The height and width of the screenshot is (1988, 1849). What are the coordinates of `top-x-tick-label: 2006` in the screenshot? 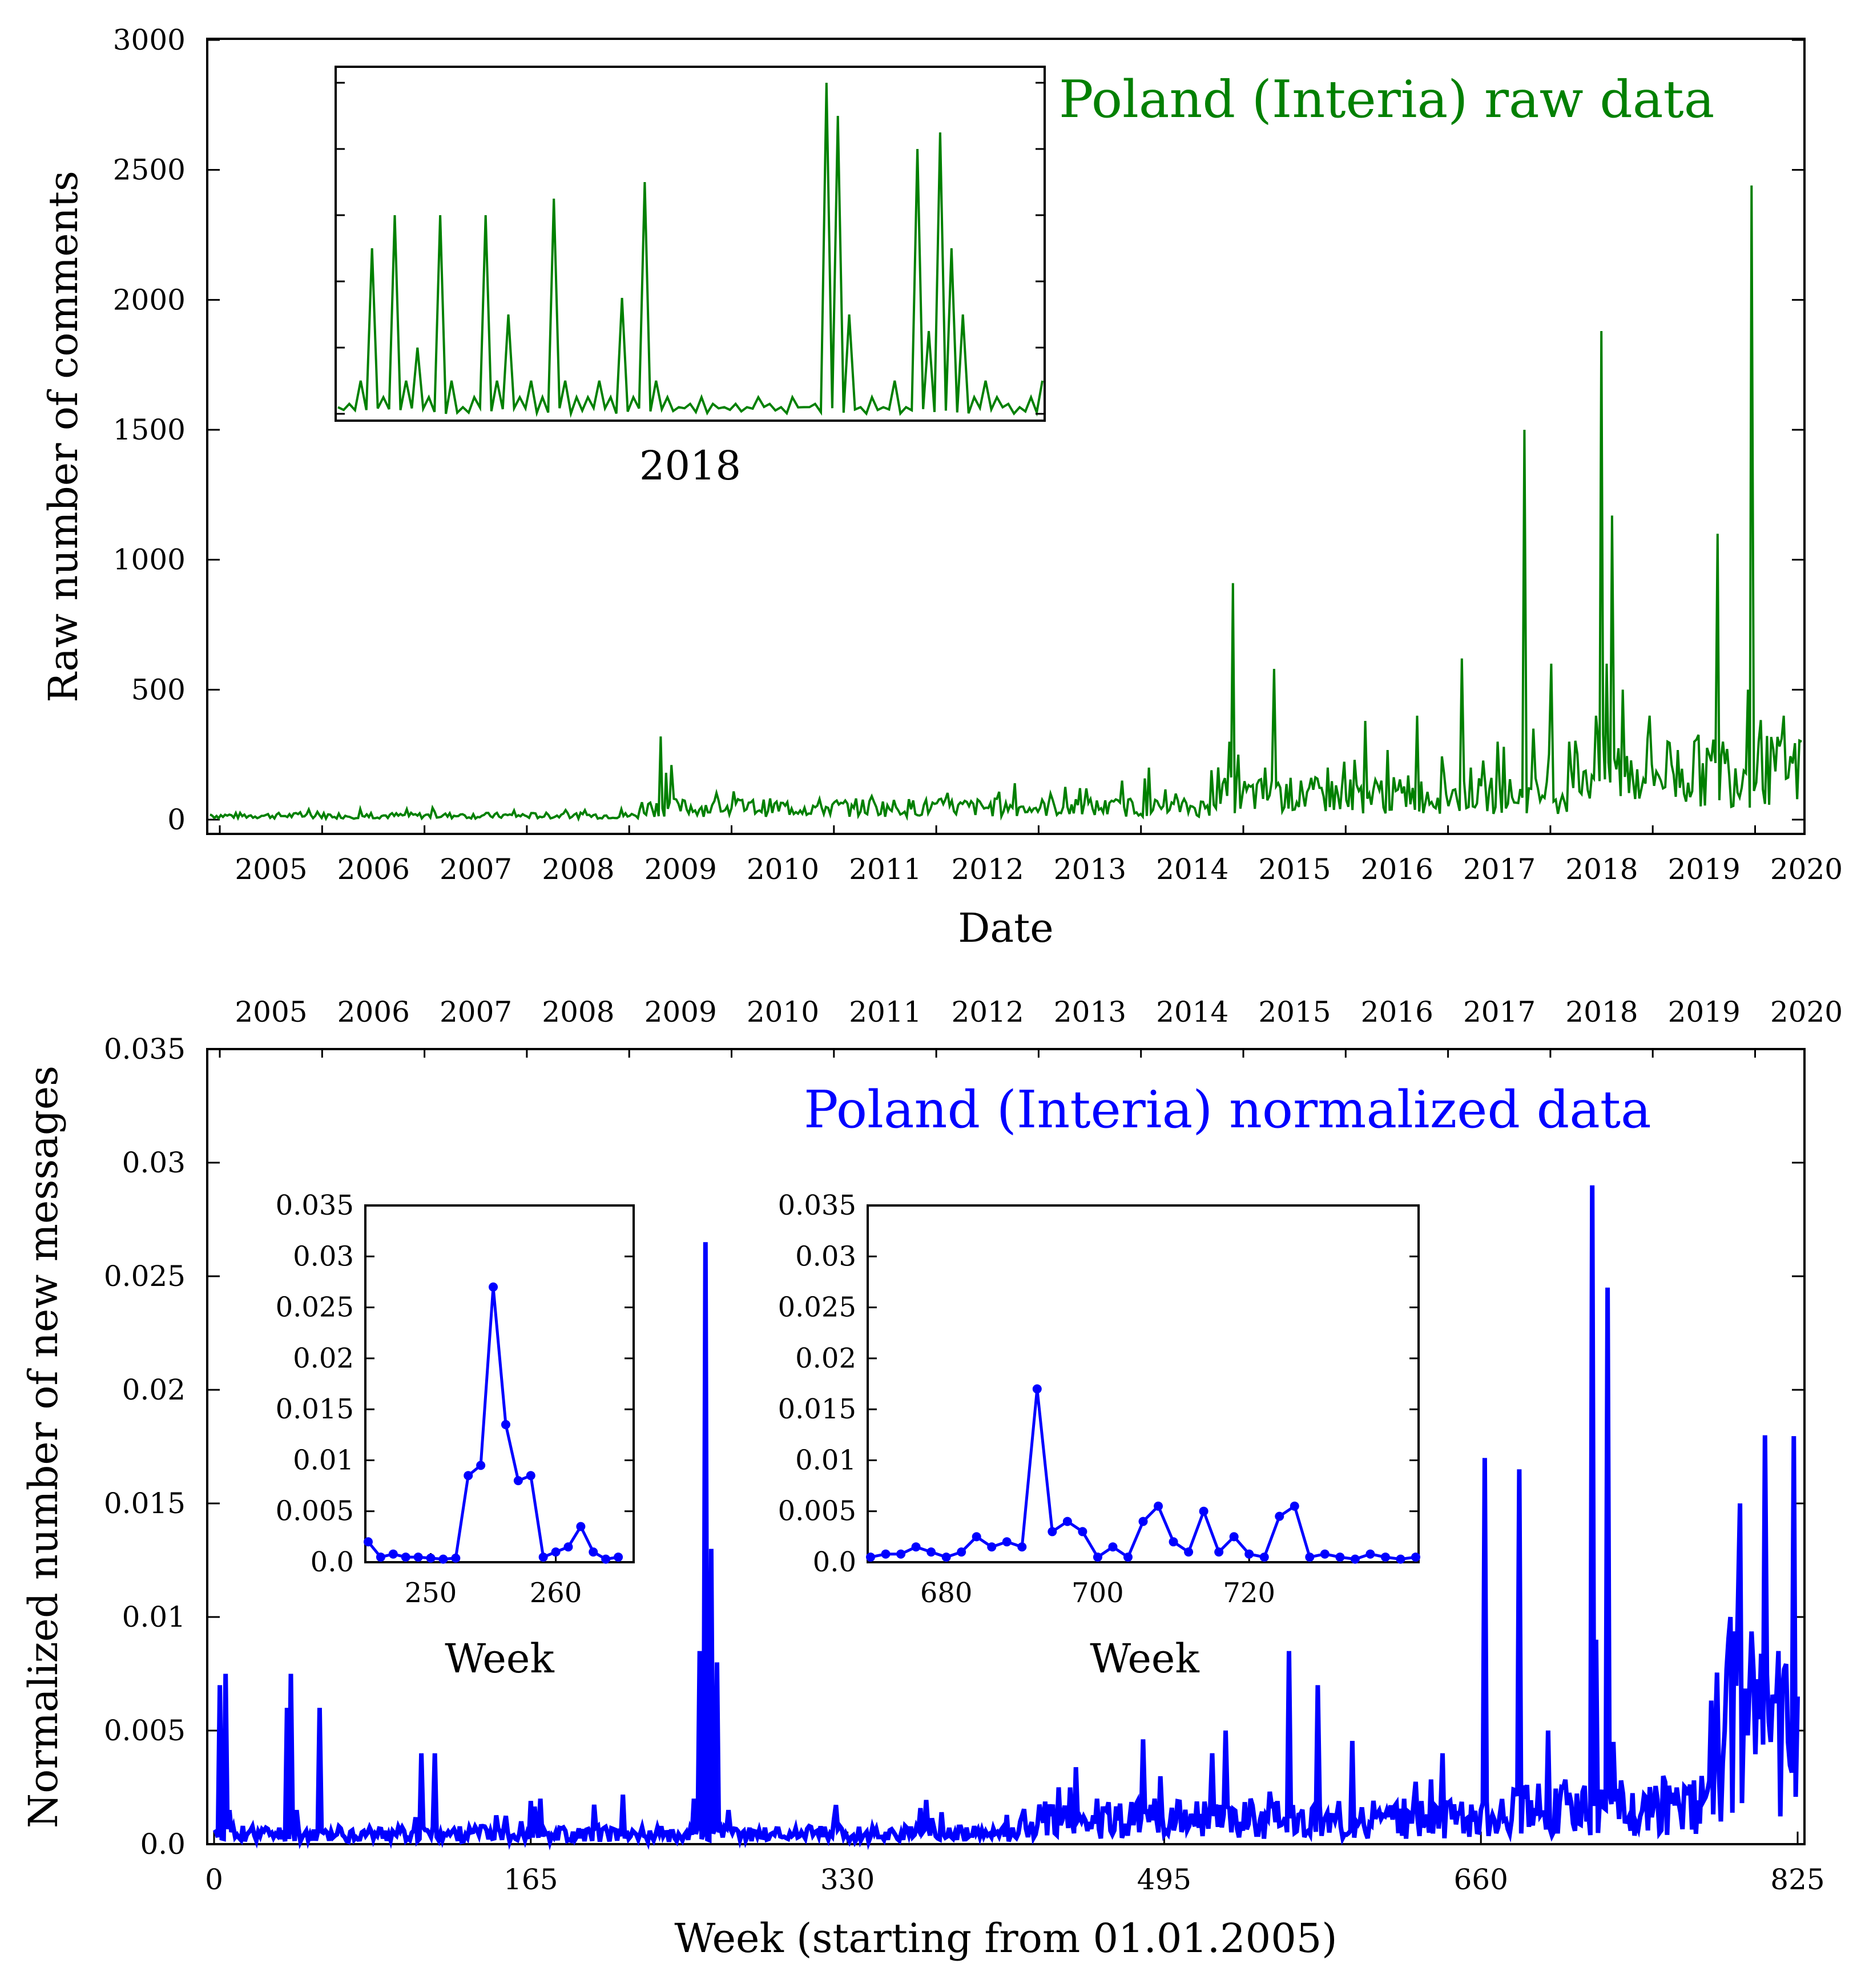 It's located at (373, 869).